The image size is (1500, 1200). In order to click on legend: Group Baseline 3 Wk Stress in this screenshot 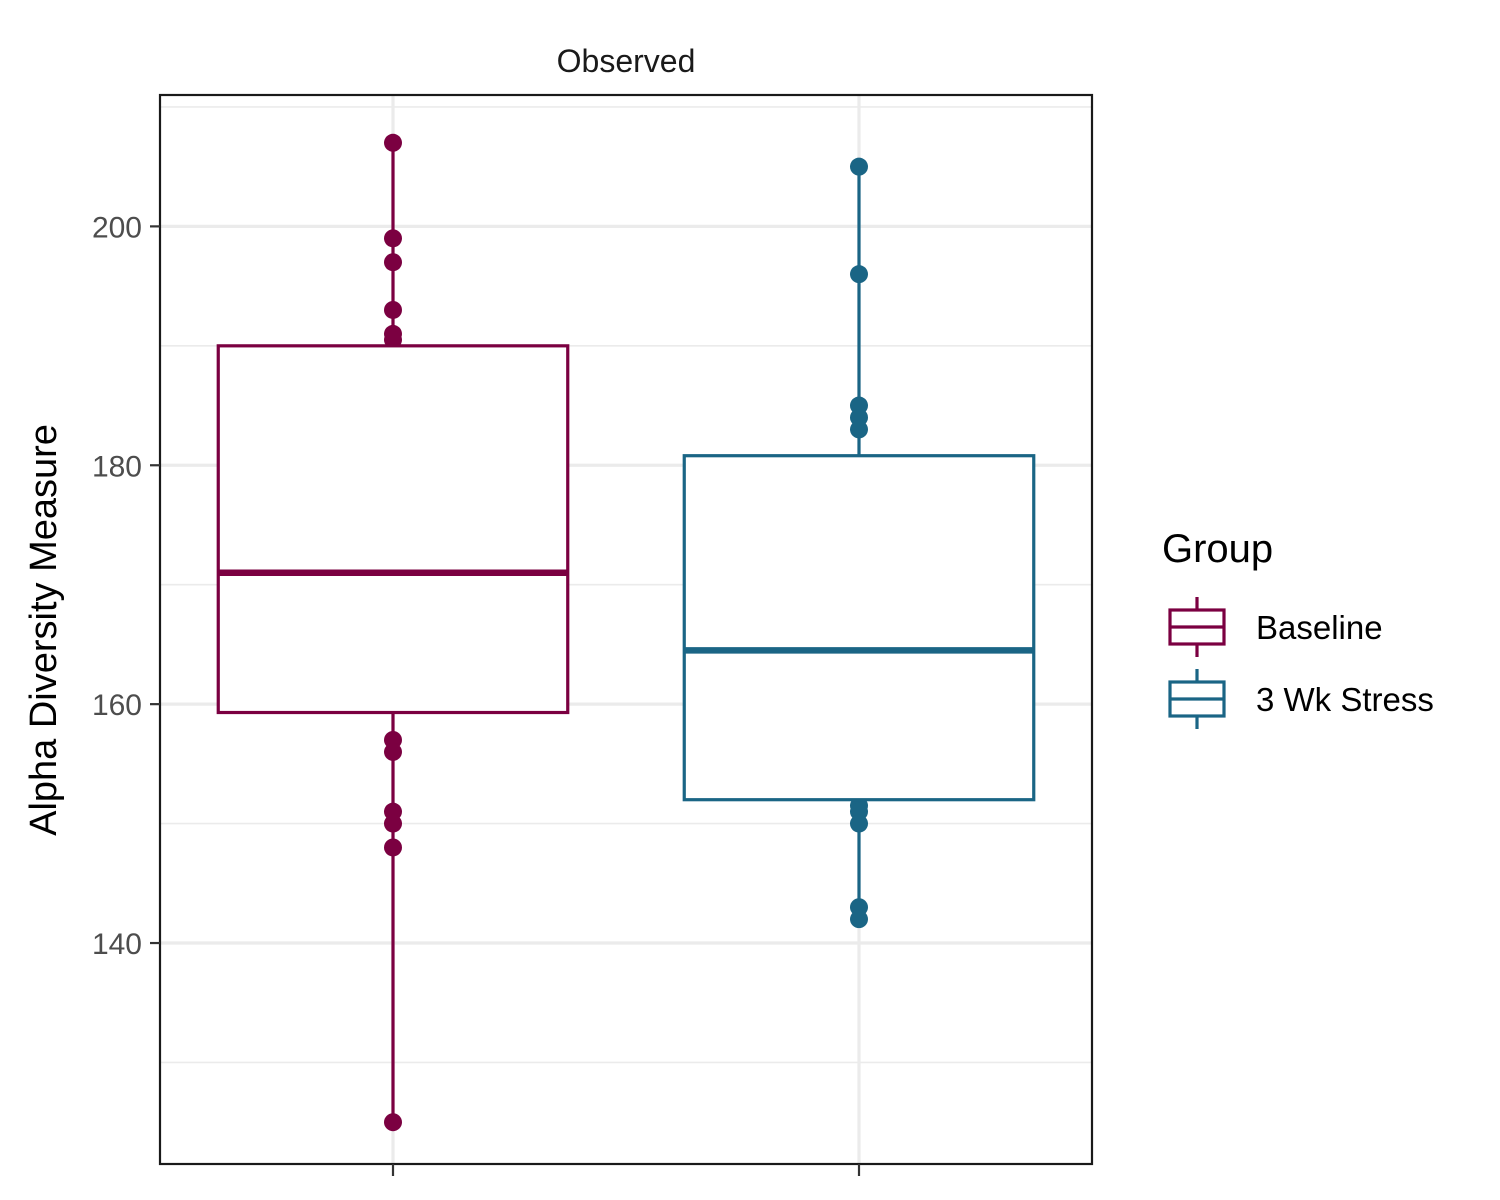, I will do `click(1298, 628)`.